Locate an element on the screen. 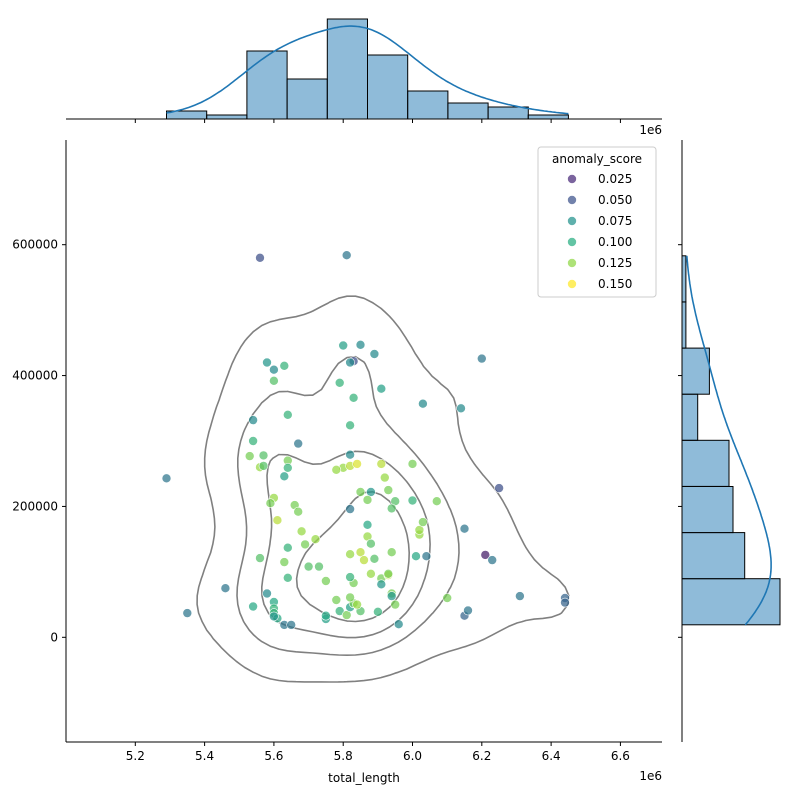  right-marginal-ticks is located at coordinates (680, 441).